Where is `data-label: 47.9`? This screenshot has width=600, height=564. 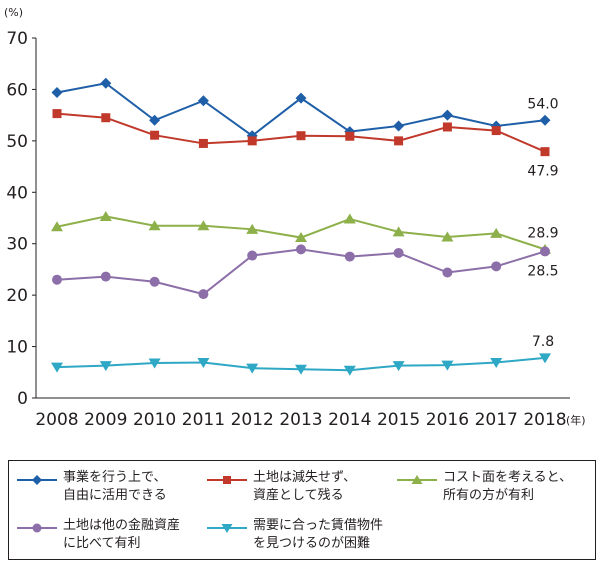
data-label: 47.9 is located at coordinates (542, 172).